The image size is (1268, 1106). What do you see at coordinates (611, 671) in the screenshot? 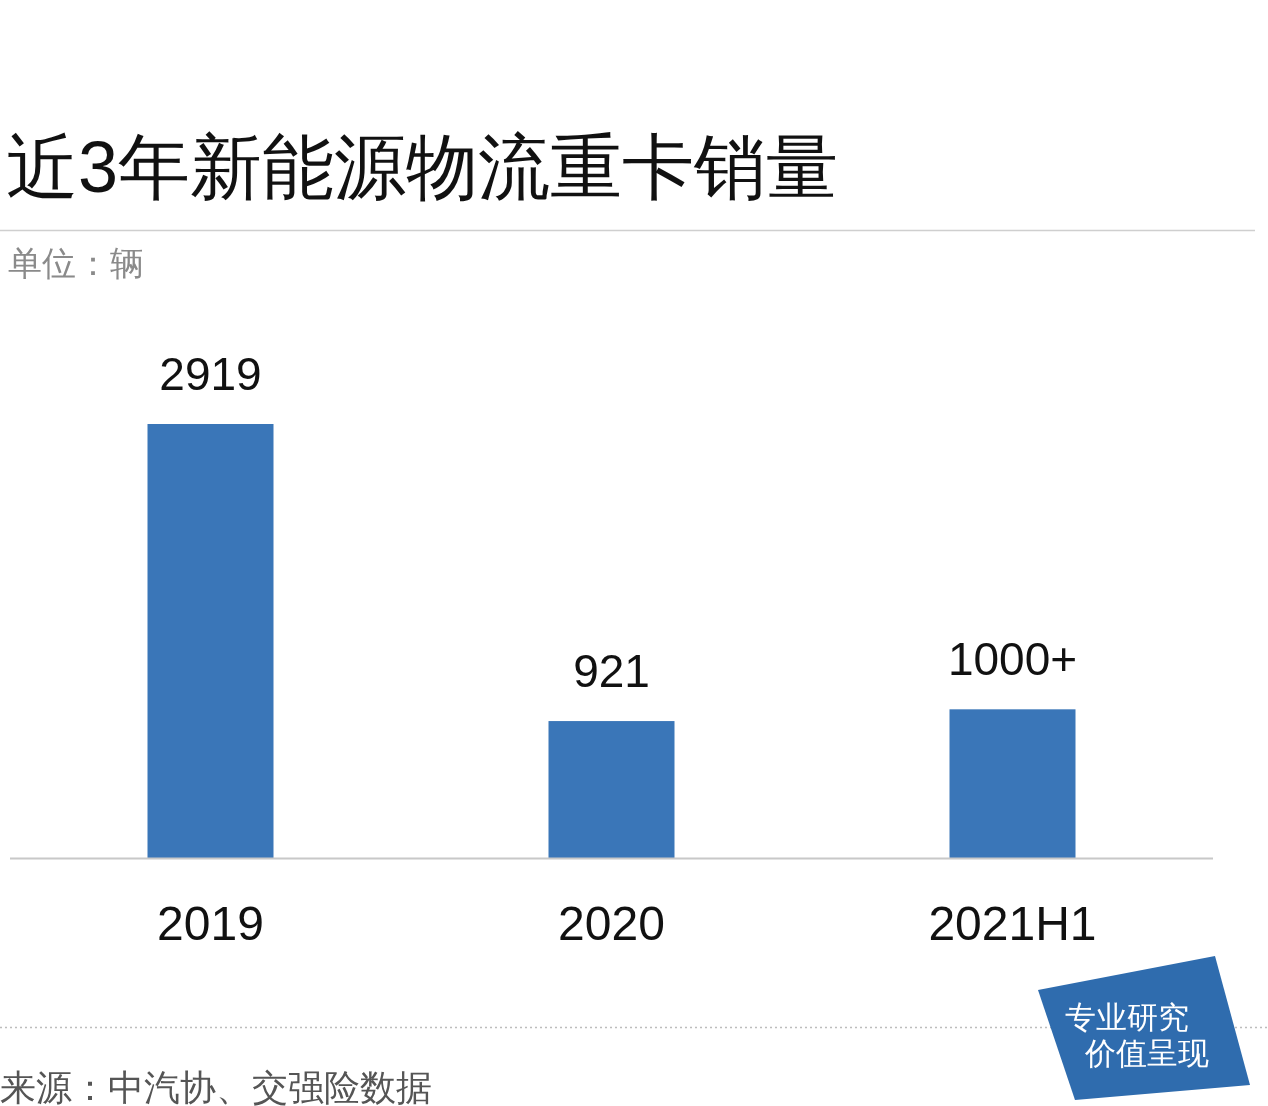
I see `data-label: 921` at bounding box center [611, 671].